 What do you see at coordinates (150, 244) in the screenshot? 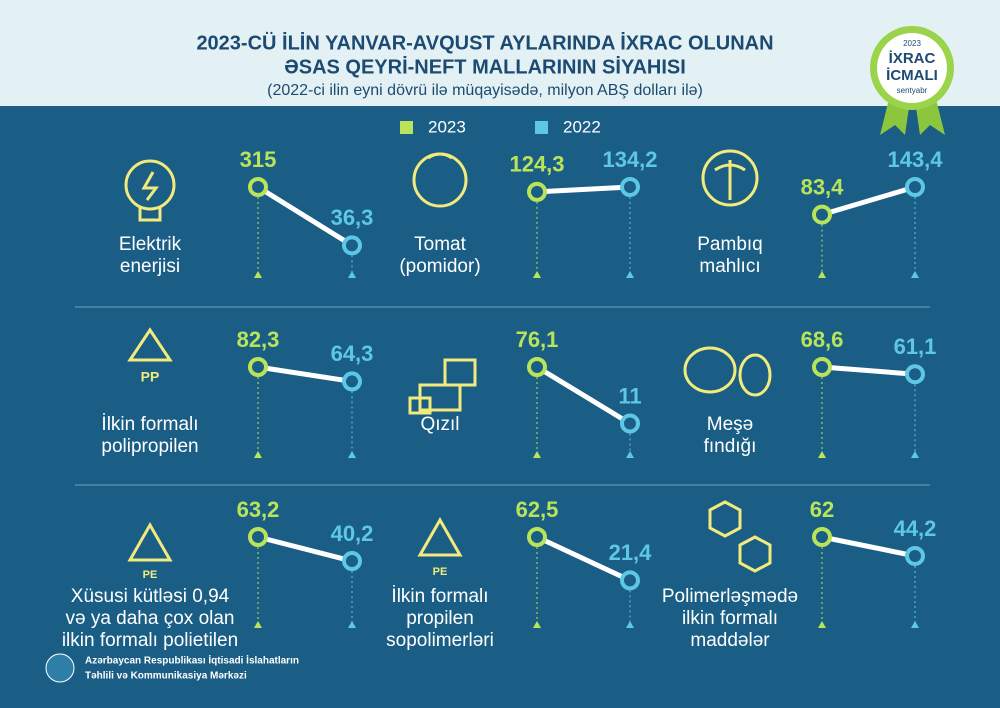
I see `item-label: Elektrik` at bounding box center [150, 244].